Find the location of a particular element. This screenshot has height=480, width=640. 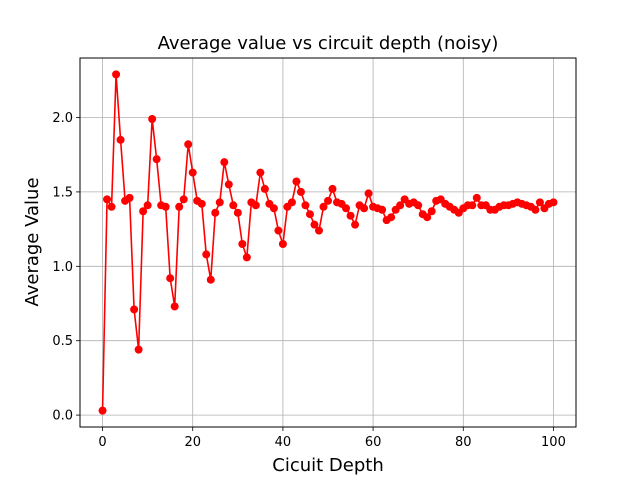

y-tick-label: 2.0 is located at coordinates (62, 118).